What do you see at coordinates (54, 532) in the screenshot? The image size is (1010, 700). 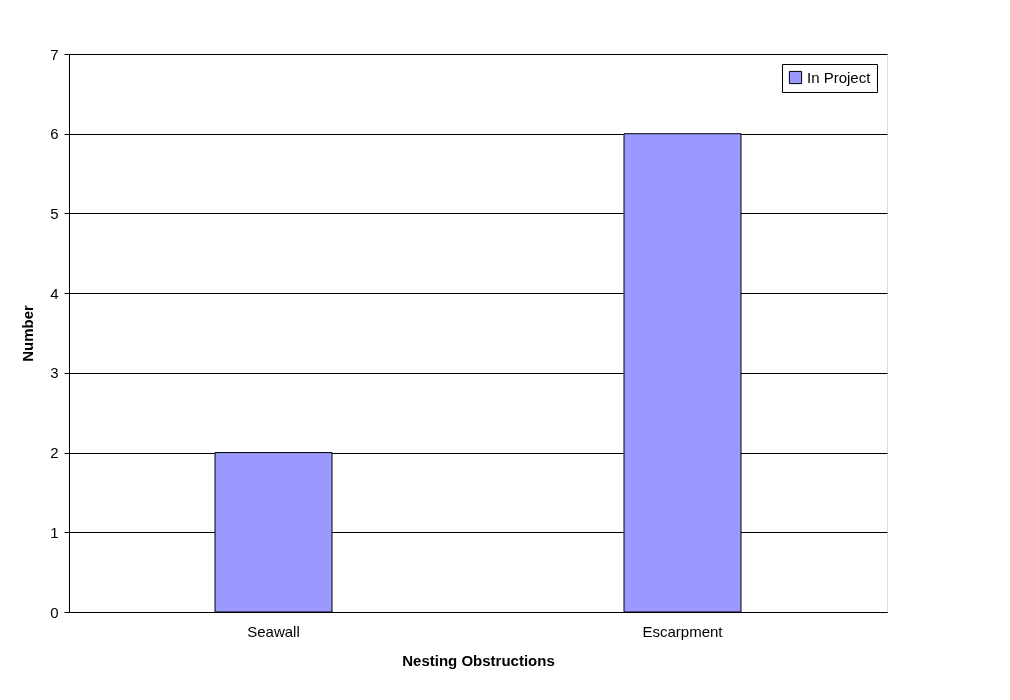 I see `y-tick-label: 1` at bounding box center [54, 532].